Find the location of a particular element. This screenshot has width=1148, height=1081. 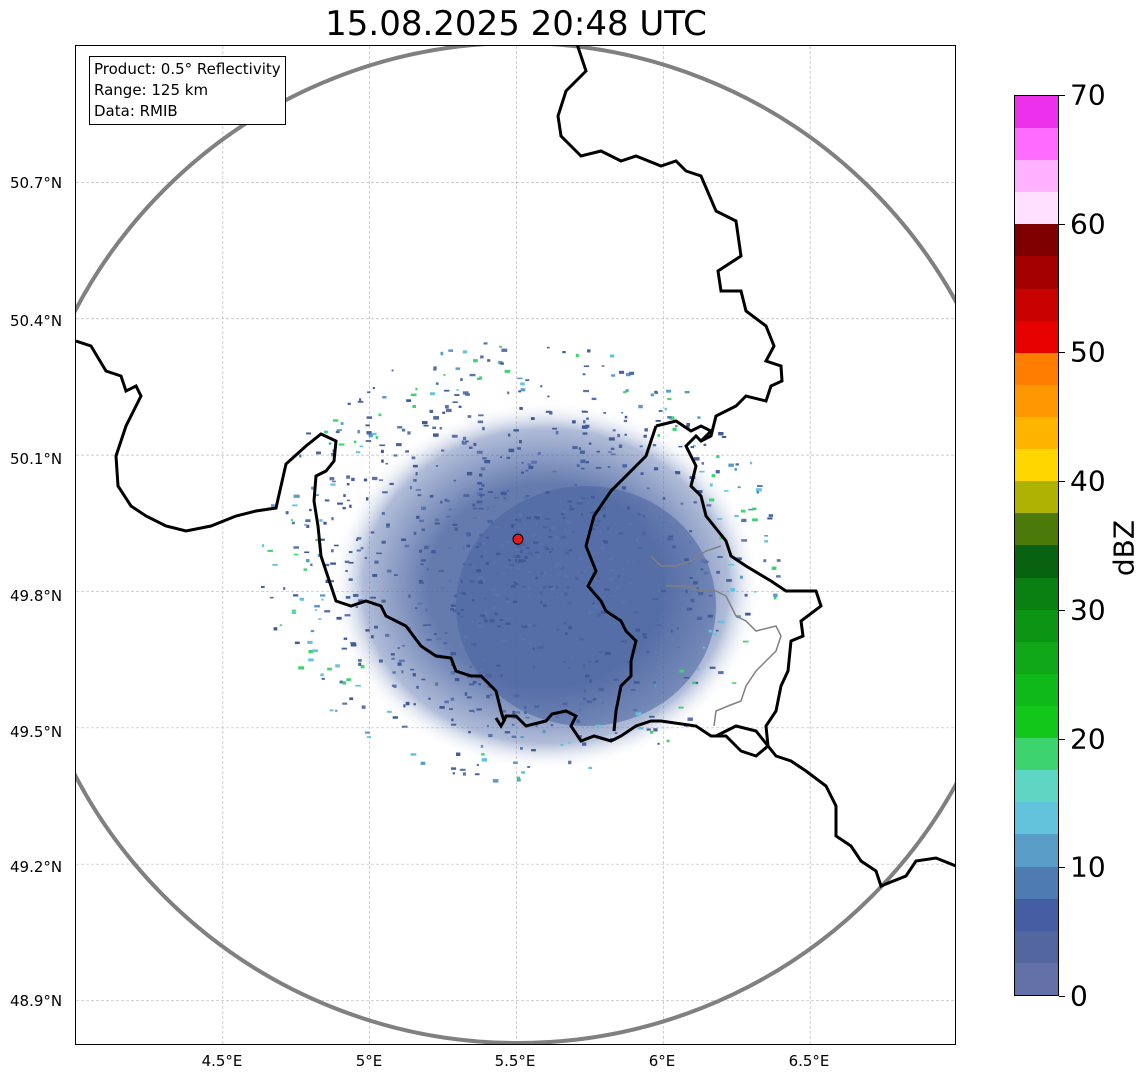

lat-tick-label: 50.7°N is located at coordinates (36, 183).